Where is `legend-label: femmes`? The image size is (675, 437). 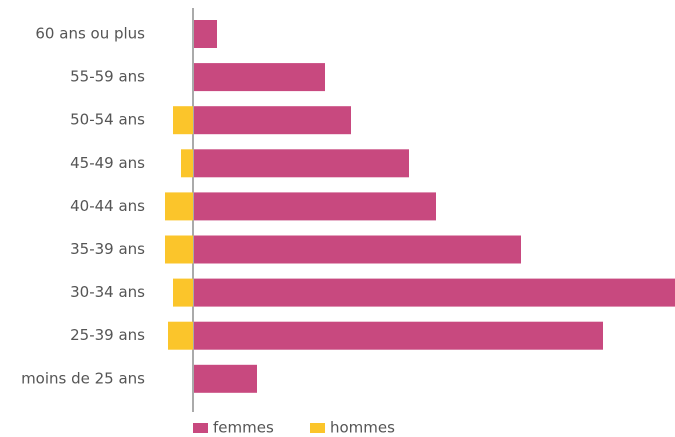 legend-label: femmes is located at coordinates (243, 428).